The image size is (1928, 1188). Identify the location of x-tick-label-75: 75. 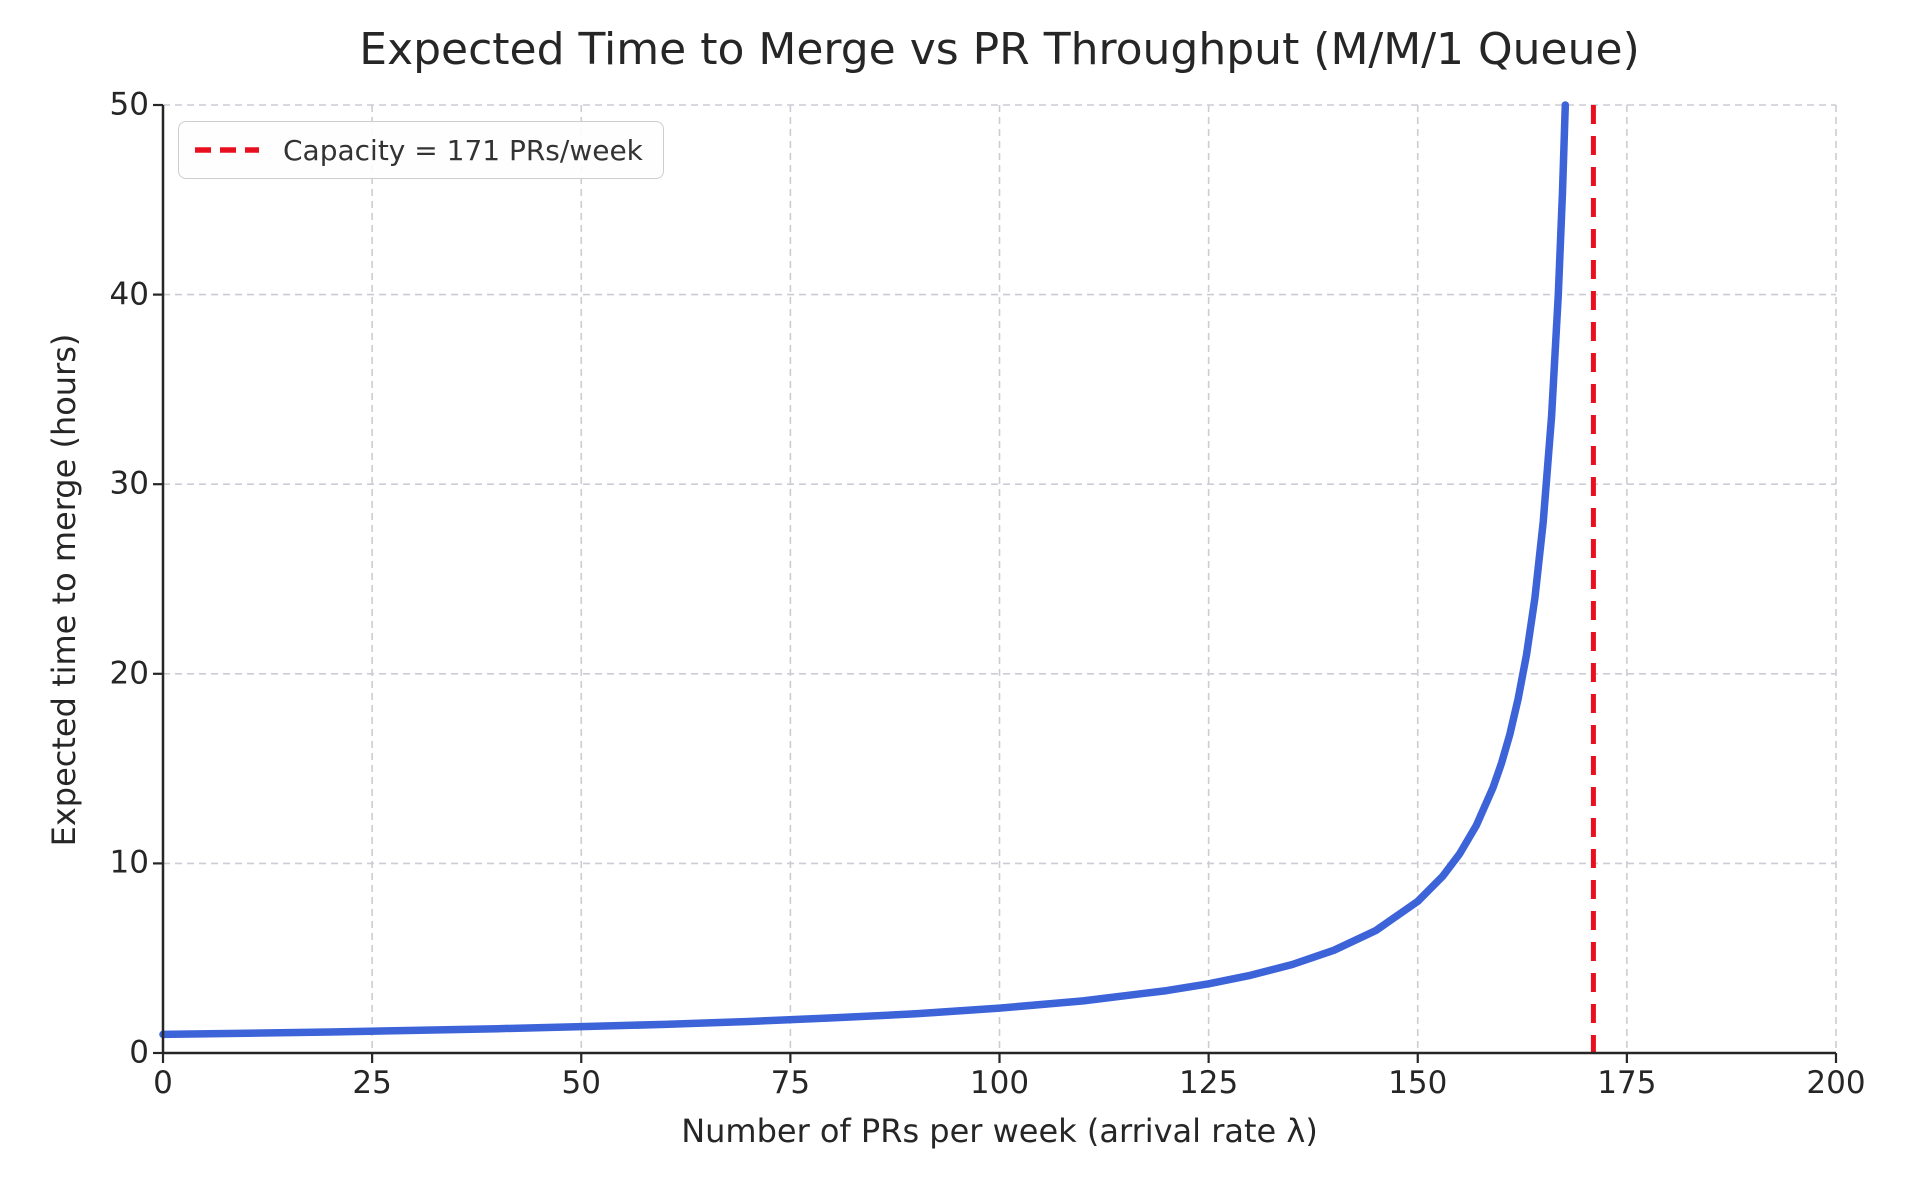
(790, 1083).